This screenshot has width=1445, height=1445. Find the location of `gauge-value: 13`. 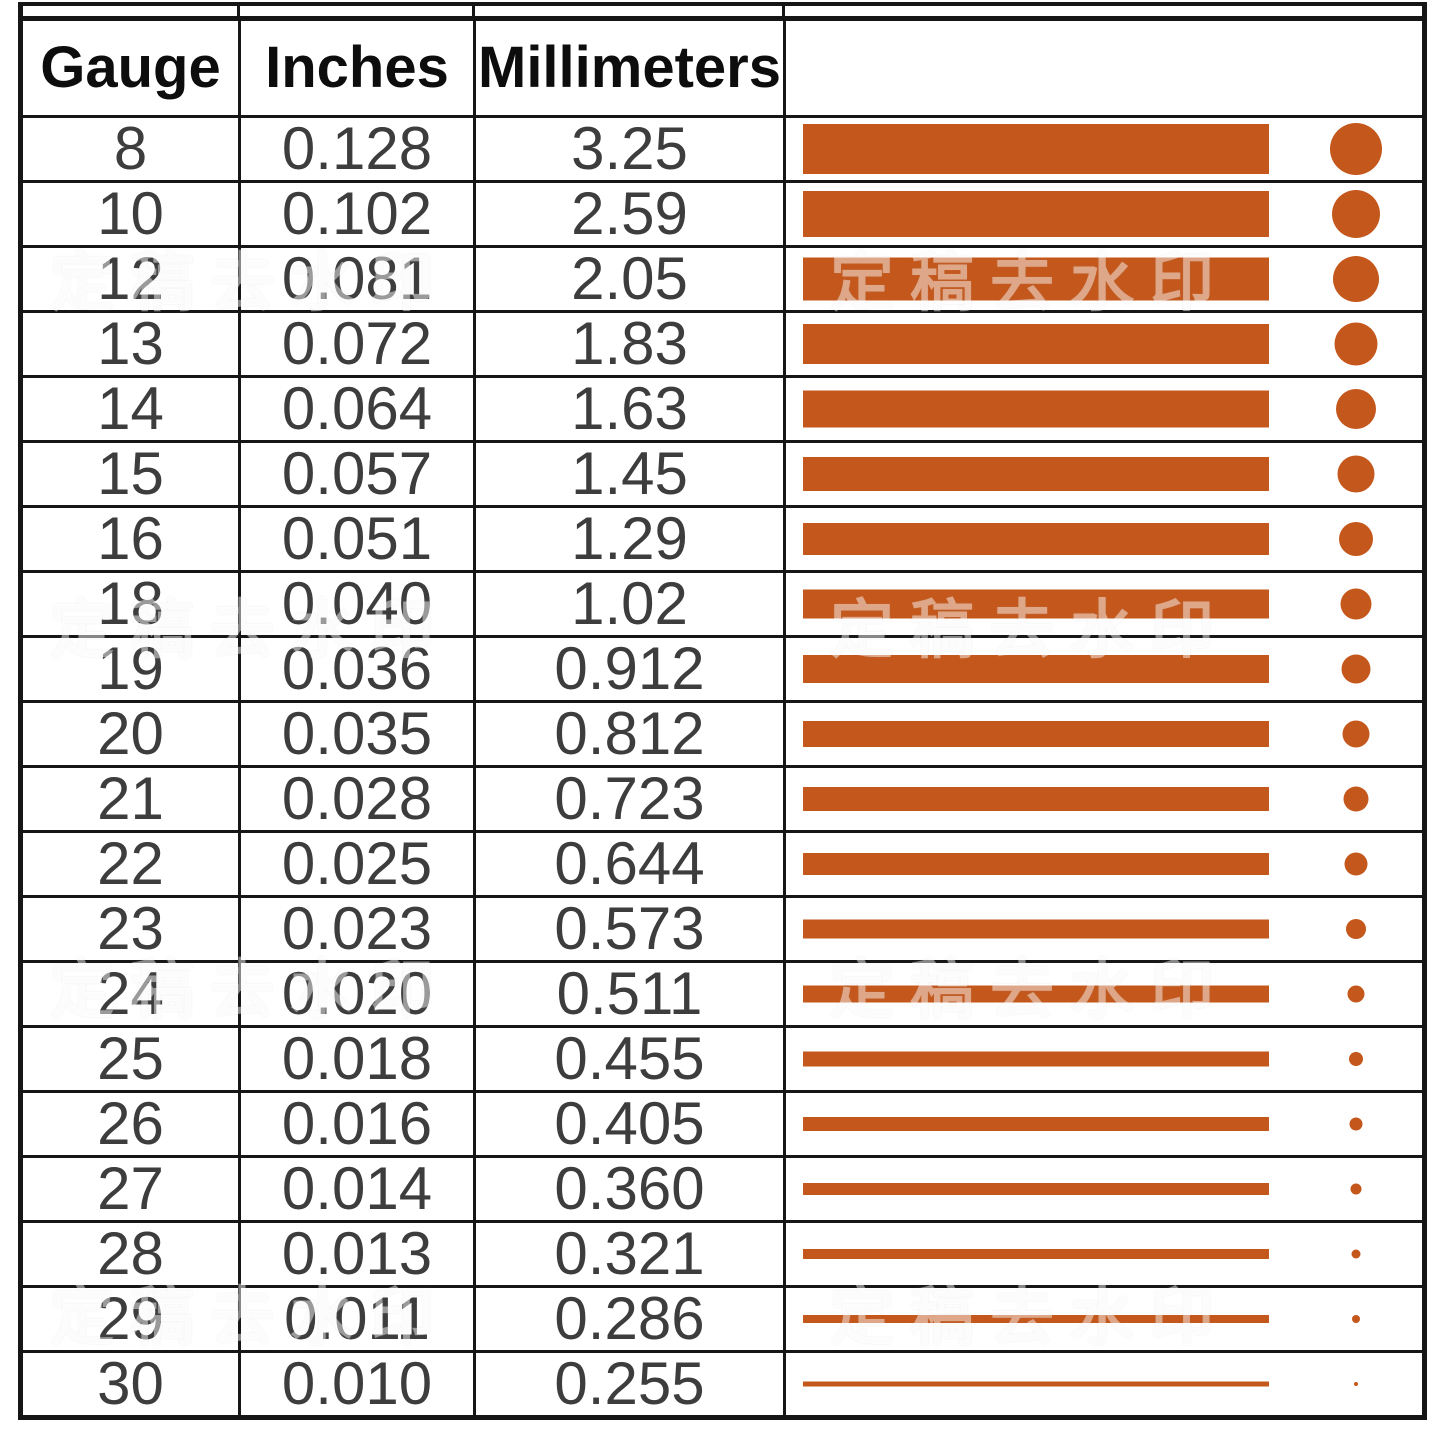

gauge-value: 13 is located at coordinates (130, 344).